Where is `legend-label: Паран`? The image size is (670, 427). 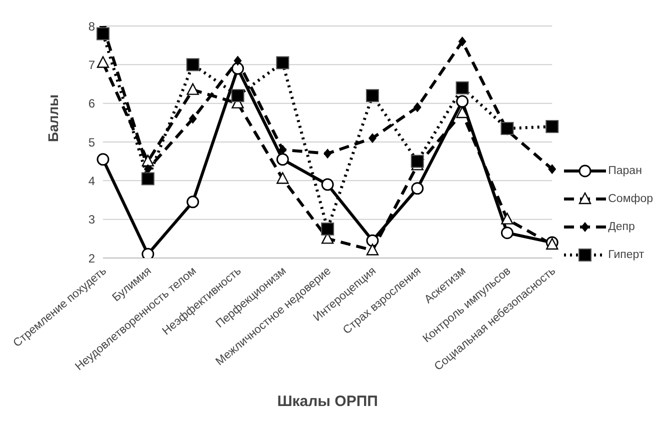
legend-label: Паран is located at coordinates (625, 171).